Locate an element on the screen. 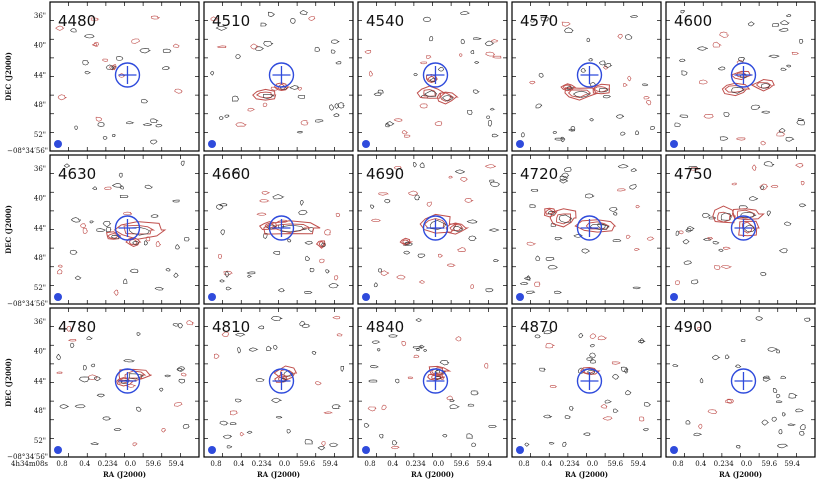 Image resolution: width=817 pixels, height=484 pixels. velocity-label: 4660 is located at coordinates (231, 174).